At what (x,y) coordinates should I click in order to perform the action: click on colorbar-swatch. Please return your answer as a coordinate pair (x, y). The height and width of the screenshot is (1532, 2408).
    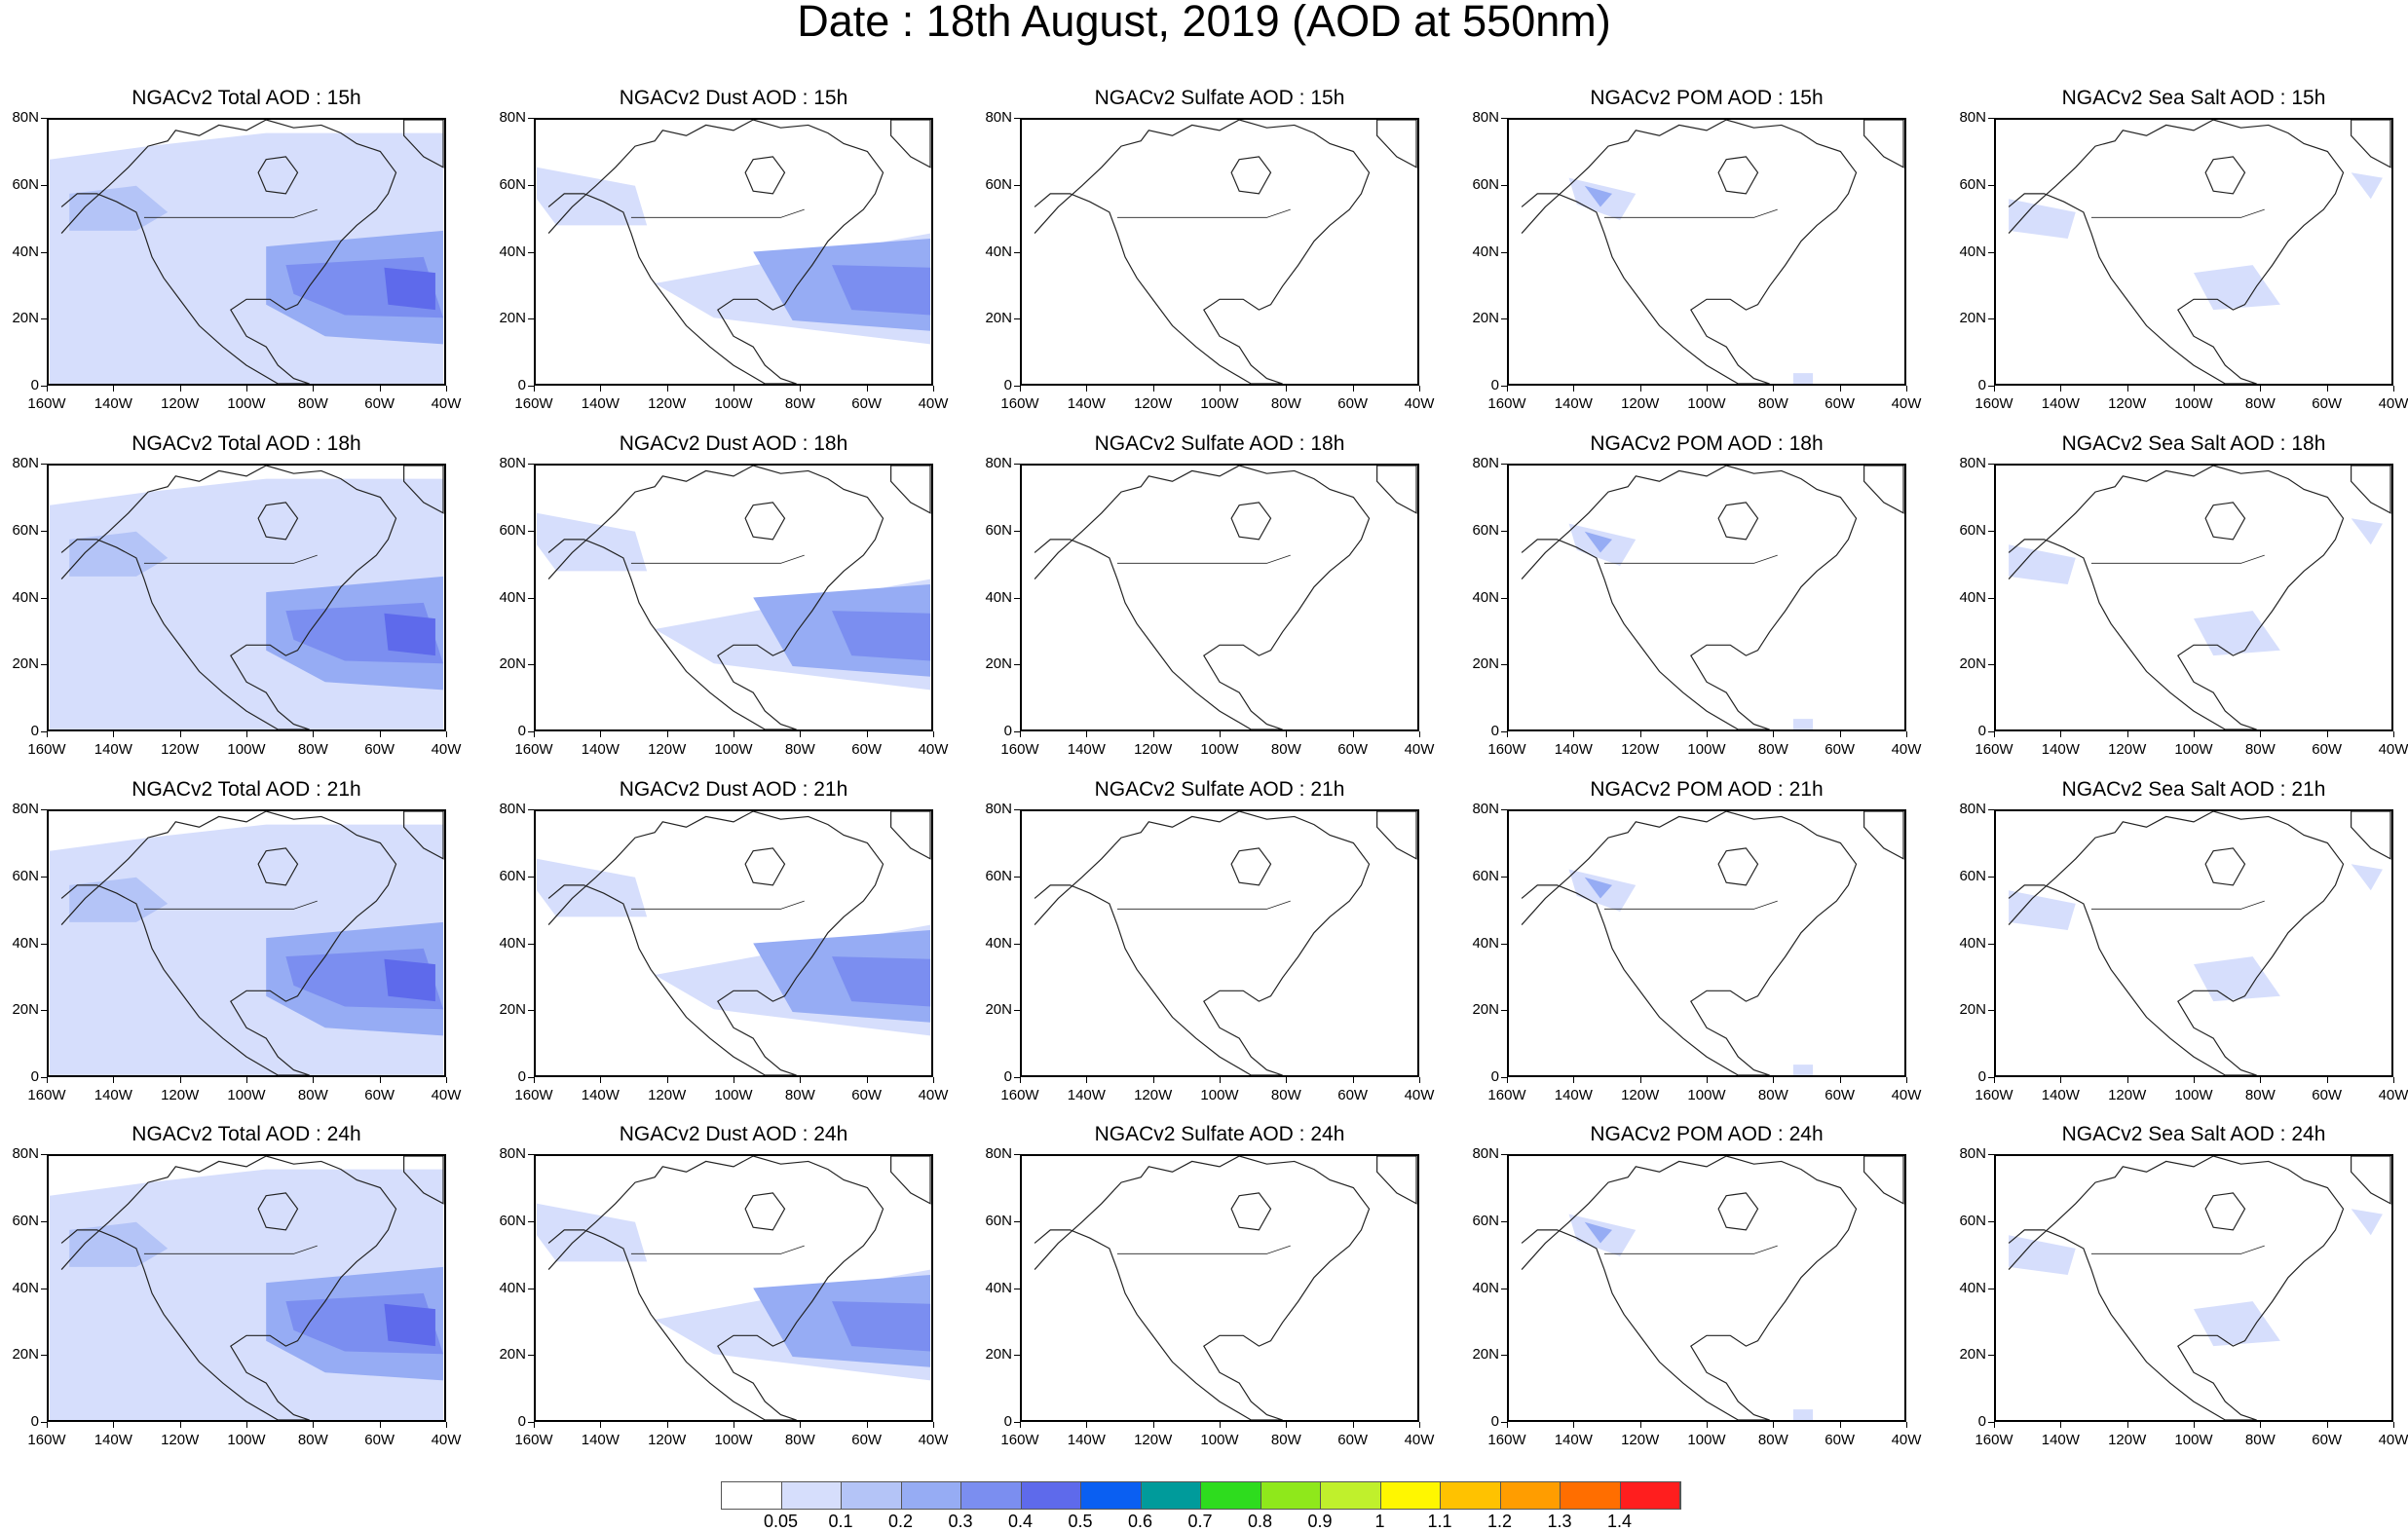
    Looking at the image, I should click on (1290, 1495).